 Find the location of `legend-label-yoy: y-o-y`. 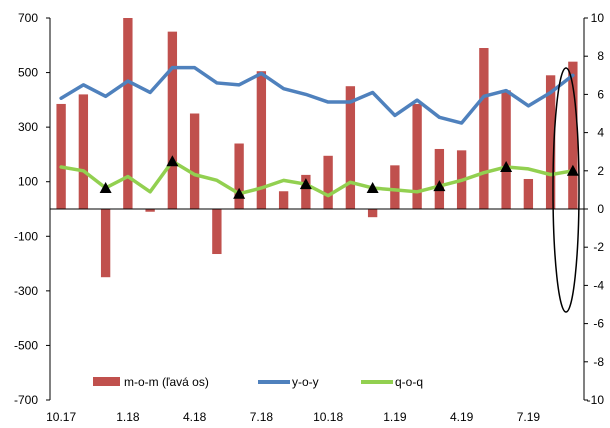

legend-label-yoy: y-o-y is located at coordinates (305, 382).